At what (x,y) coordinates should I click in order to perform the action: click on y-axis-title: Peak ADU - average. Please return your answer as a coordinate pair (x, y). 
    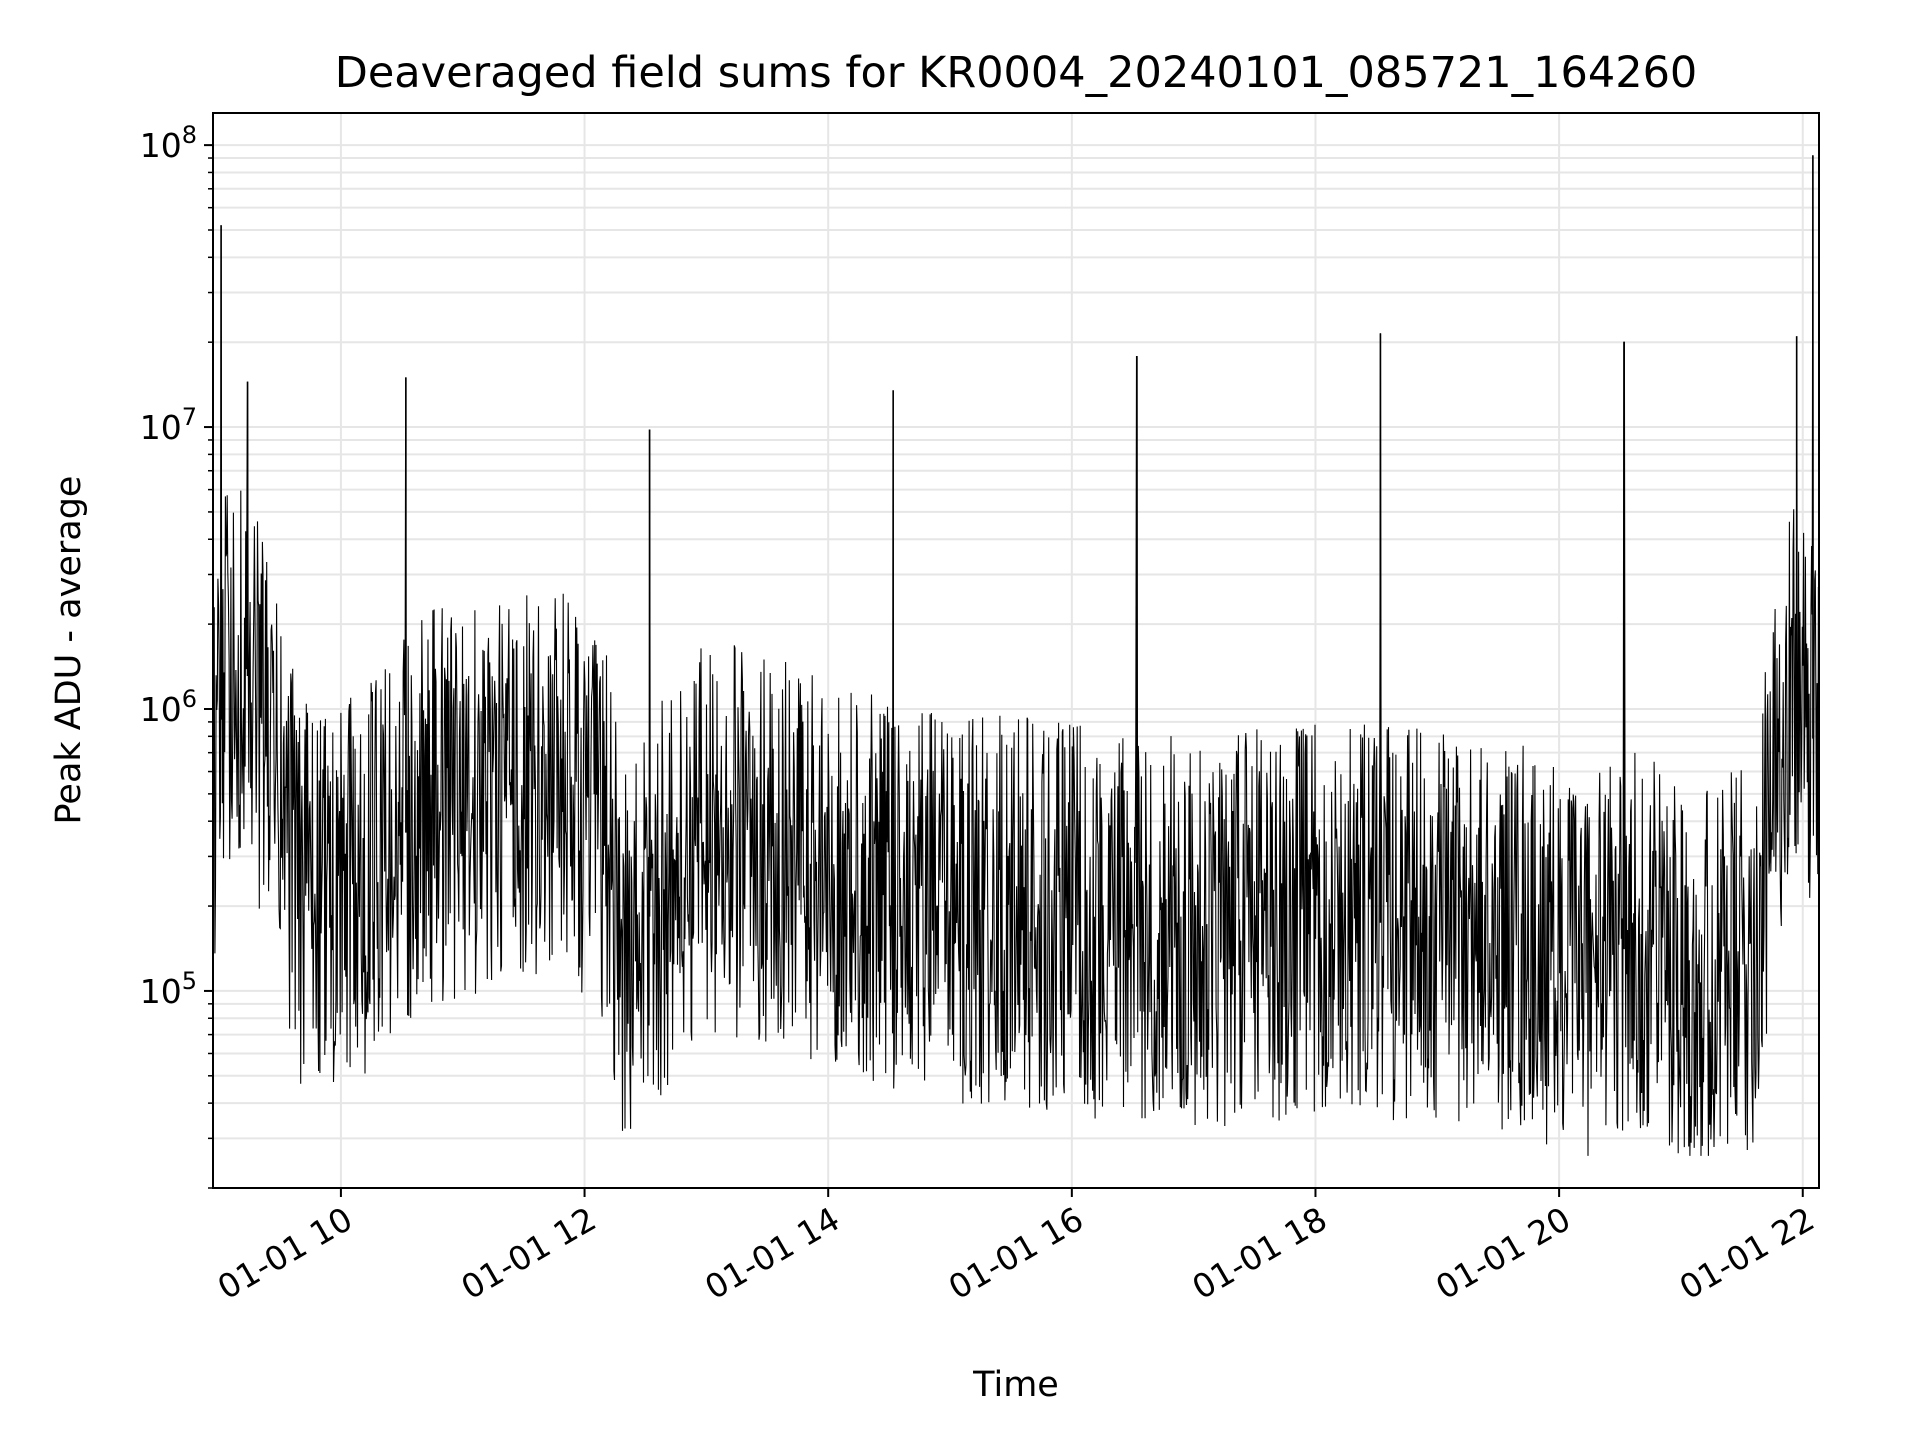
    Looking at the image, I should click on (69, 650).